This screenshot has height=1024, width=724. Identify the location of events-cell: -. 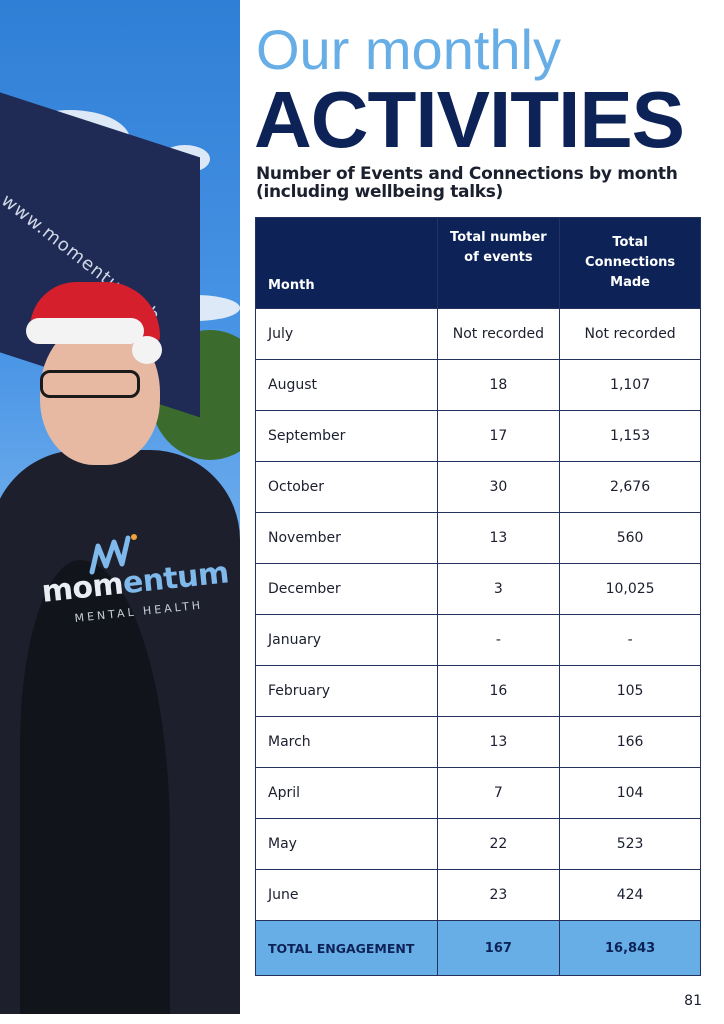
(498, 640).